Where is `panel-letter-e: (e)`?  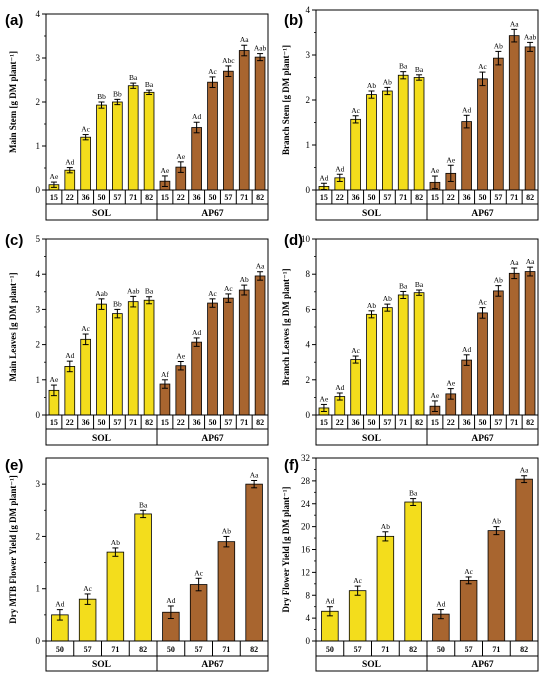 panel-letter-e: (e) is located at coordinates (14, 465).